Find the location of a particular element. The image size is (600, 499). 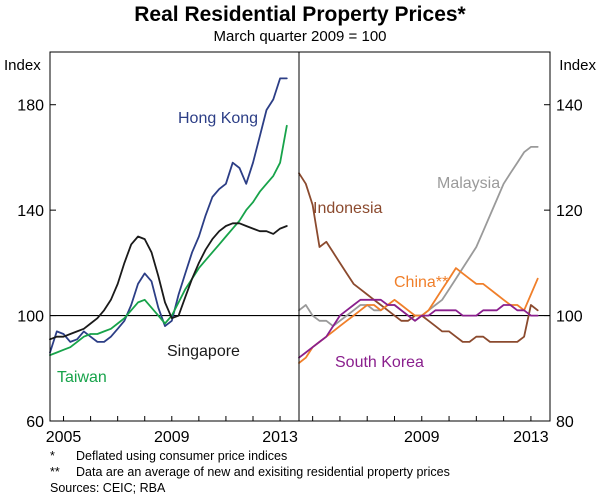

series-line-singapore is located at coordinates (168, 281).